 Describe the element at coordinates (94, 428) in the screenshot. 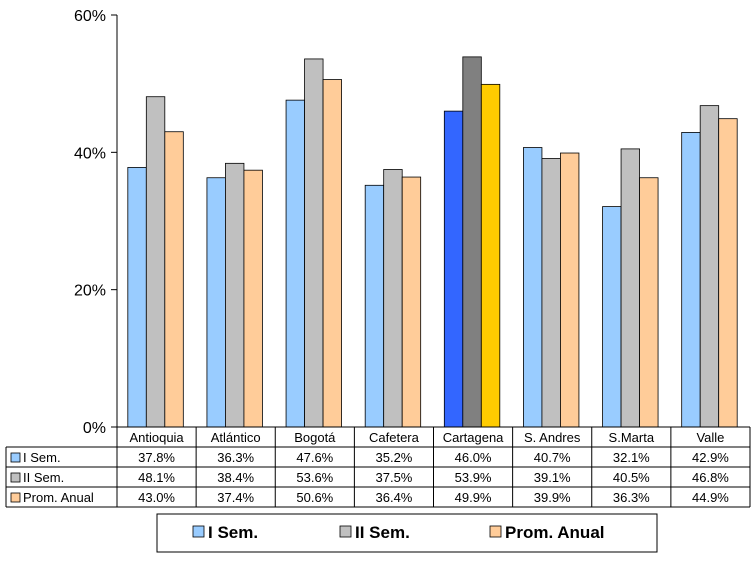

I see `y-tick-label: 0%` at that location.